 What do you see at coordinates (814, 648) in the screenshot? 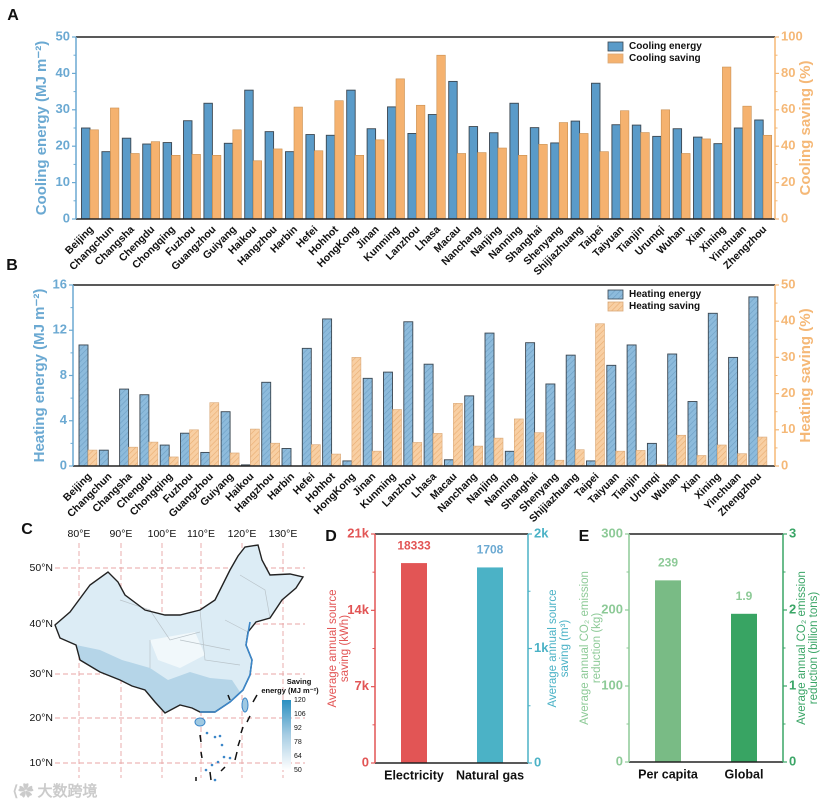
I see `right-axis-title: reduction (billion tons)` at bounding box center [814, 648].